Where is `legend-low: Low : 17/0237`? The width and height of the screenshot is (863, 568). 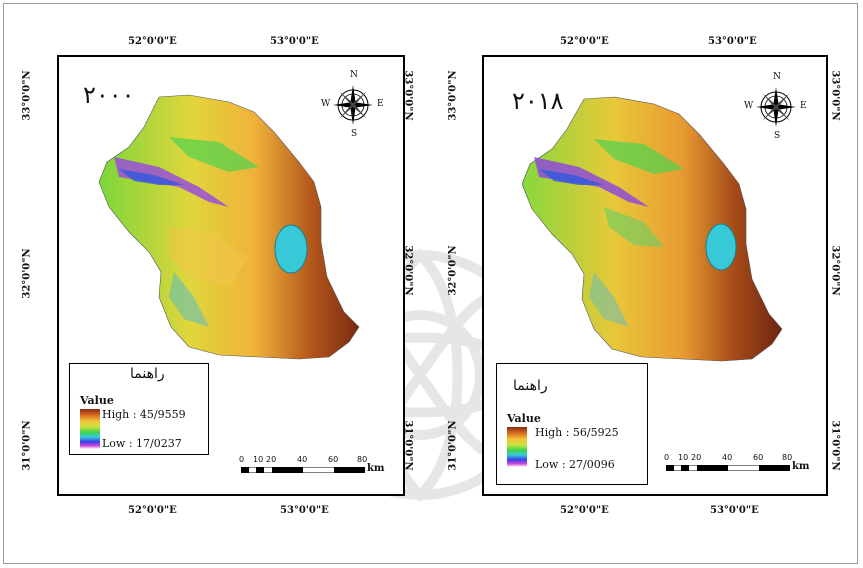 legend-low: Low : 17/0237 is located at coordinates (142, 443).